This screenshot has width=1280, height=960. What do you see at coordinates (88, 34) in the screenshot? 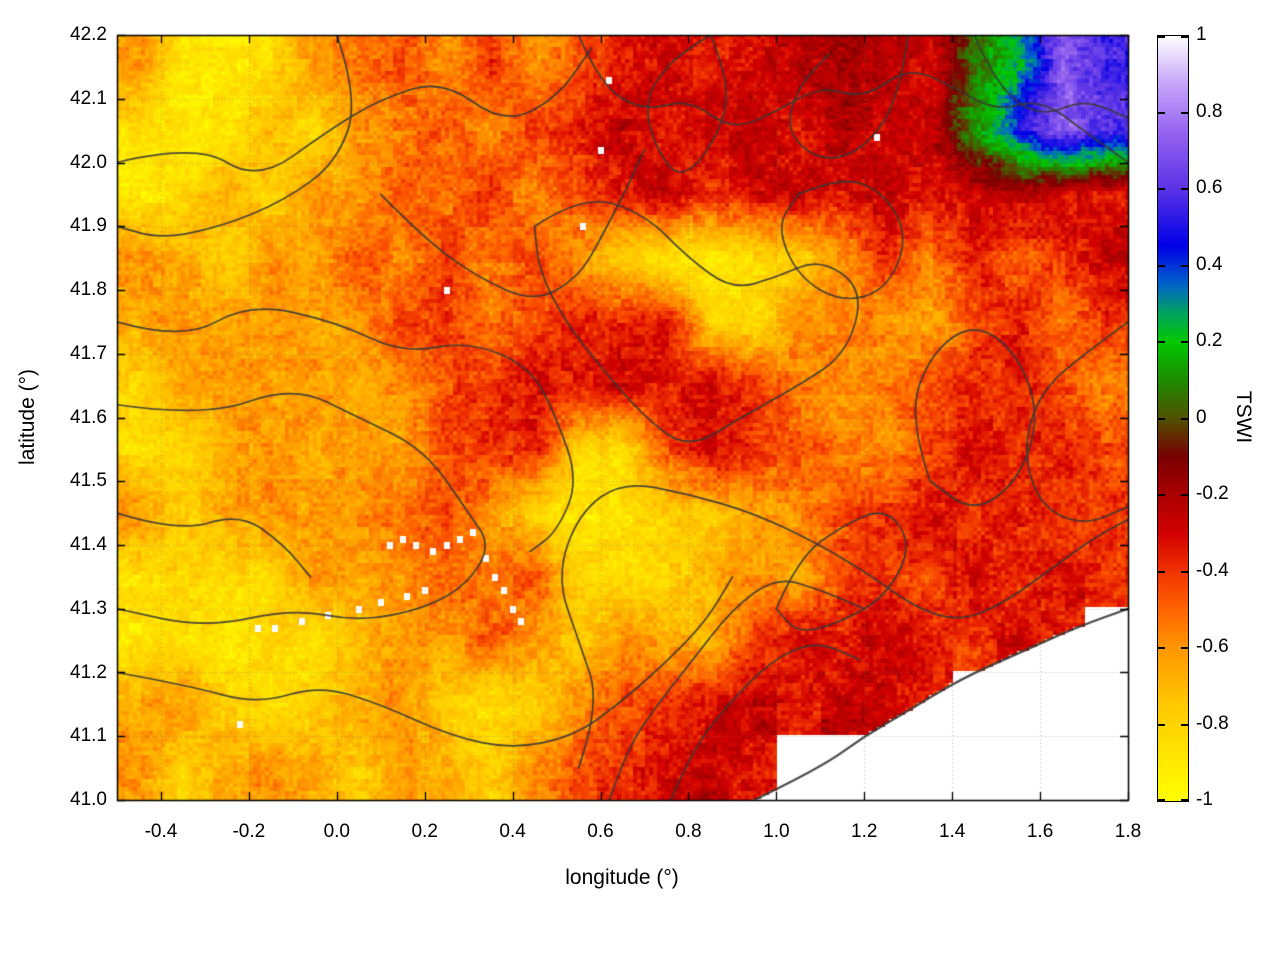
I see `y-tick-label: 42.2` at bounding box center [88, 34].